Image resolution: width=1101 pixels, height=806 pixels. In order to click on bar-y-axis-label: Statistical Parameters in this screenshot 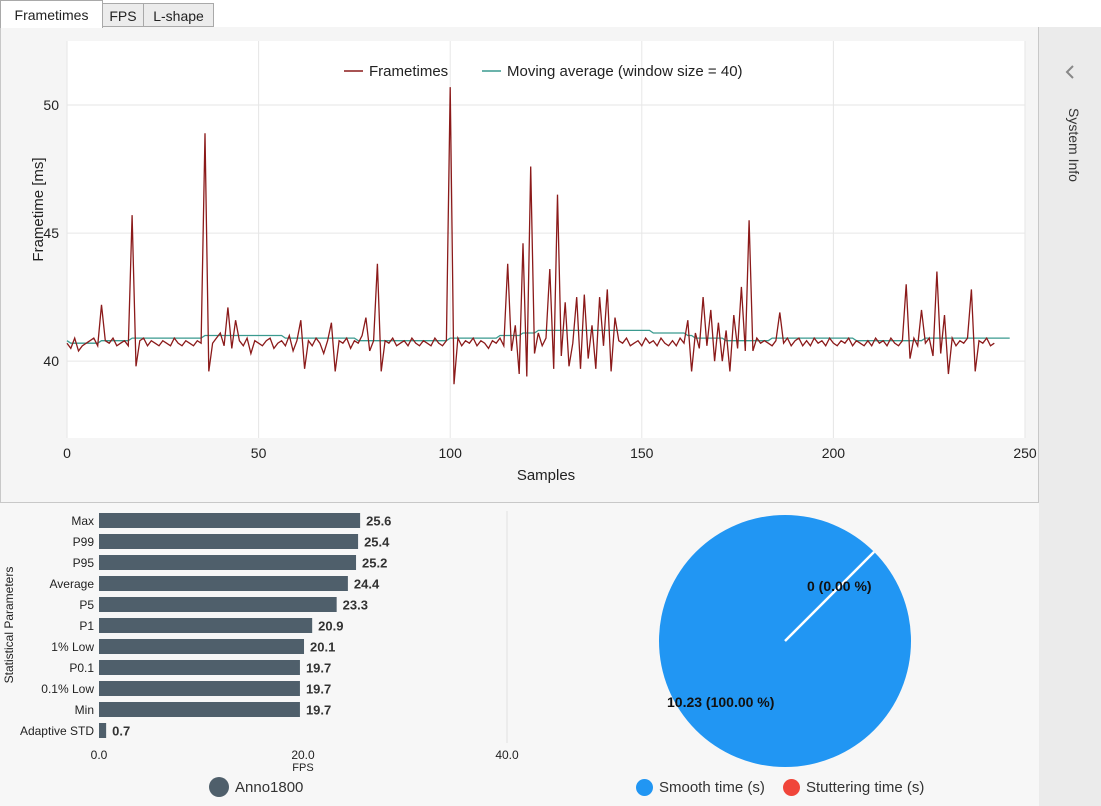, I will do `click(9, 625)`.